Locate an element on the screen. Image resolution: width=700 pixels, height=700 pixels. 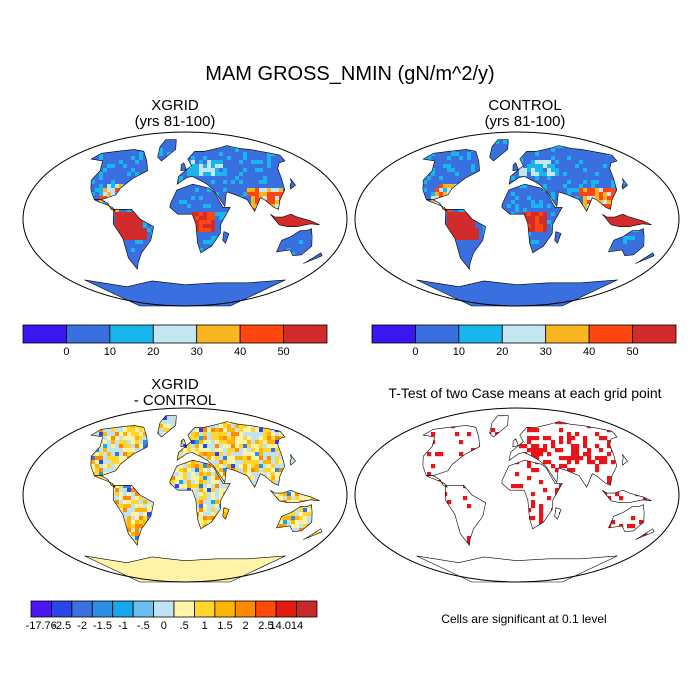
panel2-title-line1: CONTROL is located at coordinates (525, 105).